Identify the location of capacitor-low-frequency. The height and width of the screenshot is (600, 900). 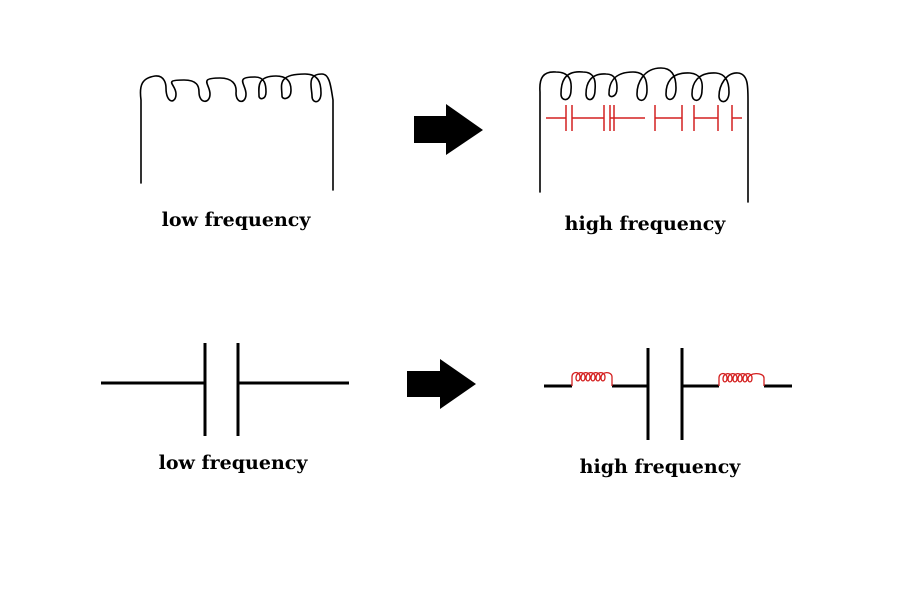
(225, 389).